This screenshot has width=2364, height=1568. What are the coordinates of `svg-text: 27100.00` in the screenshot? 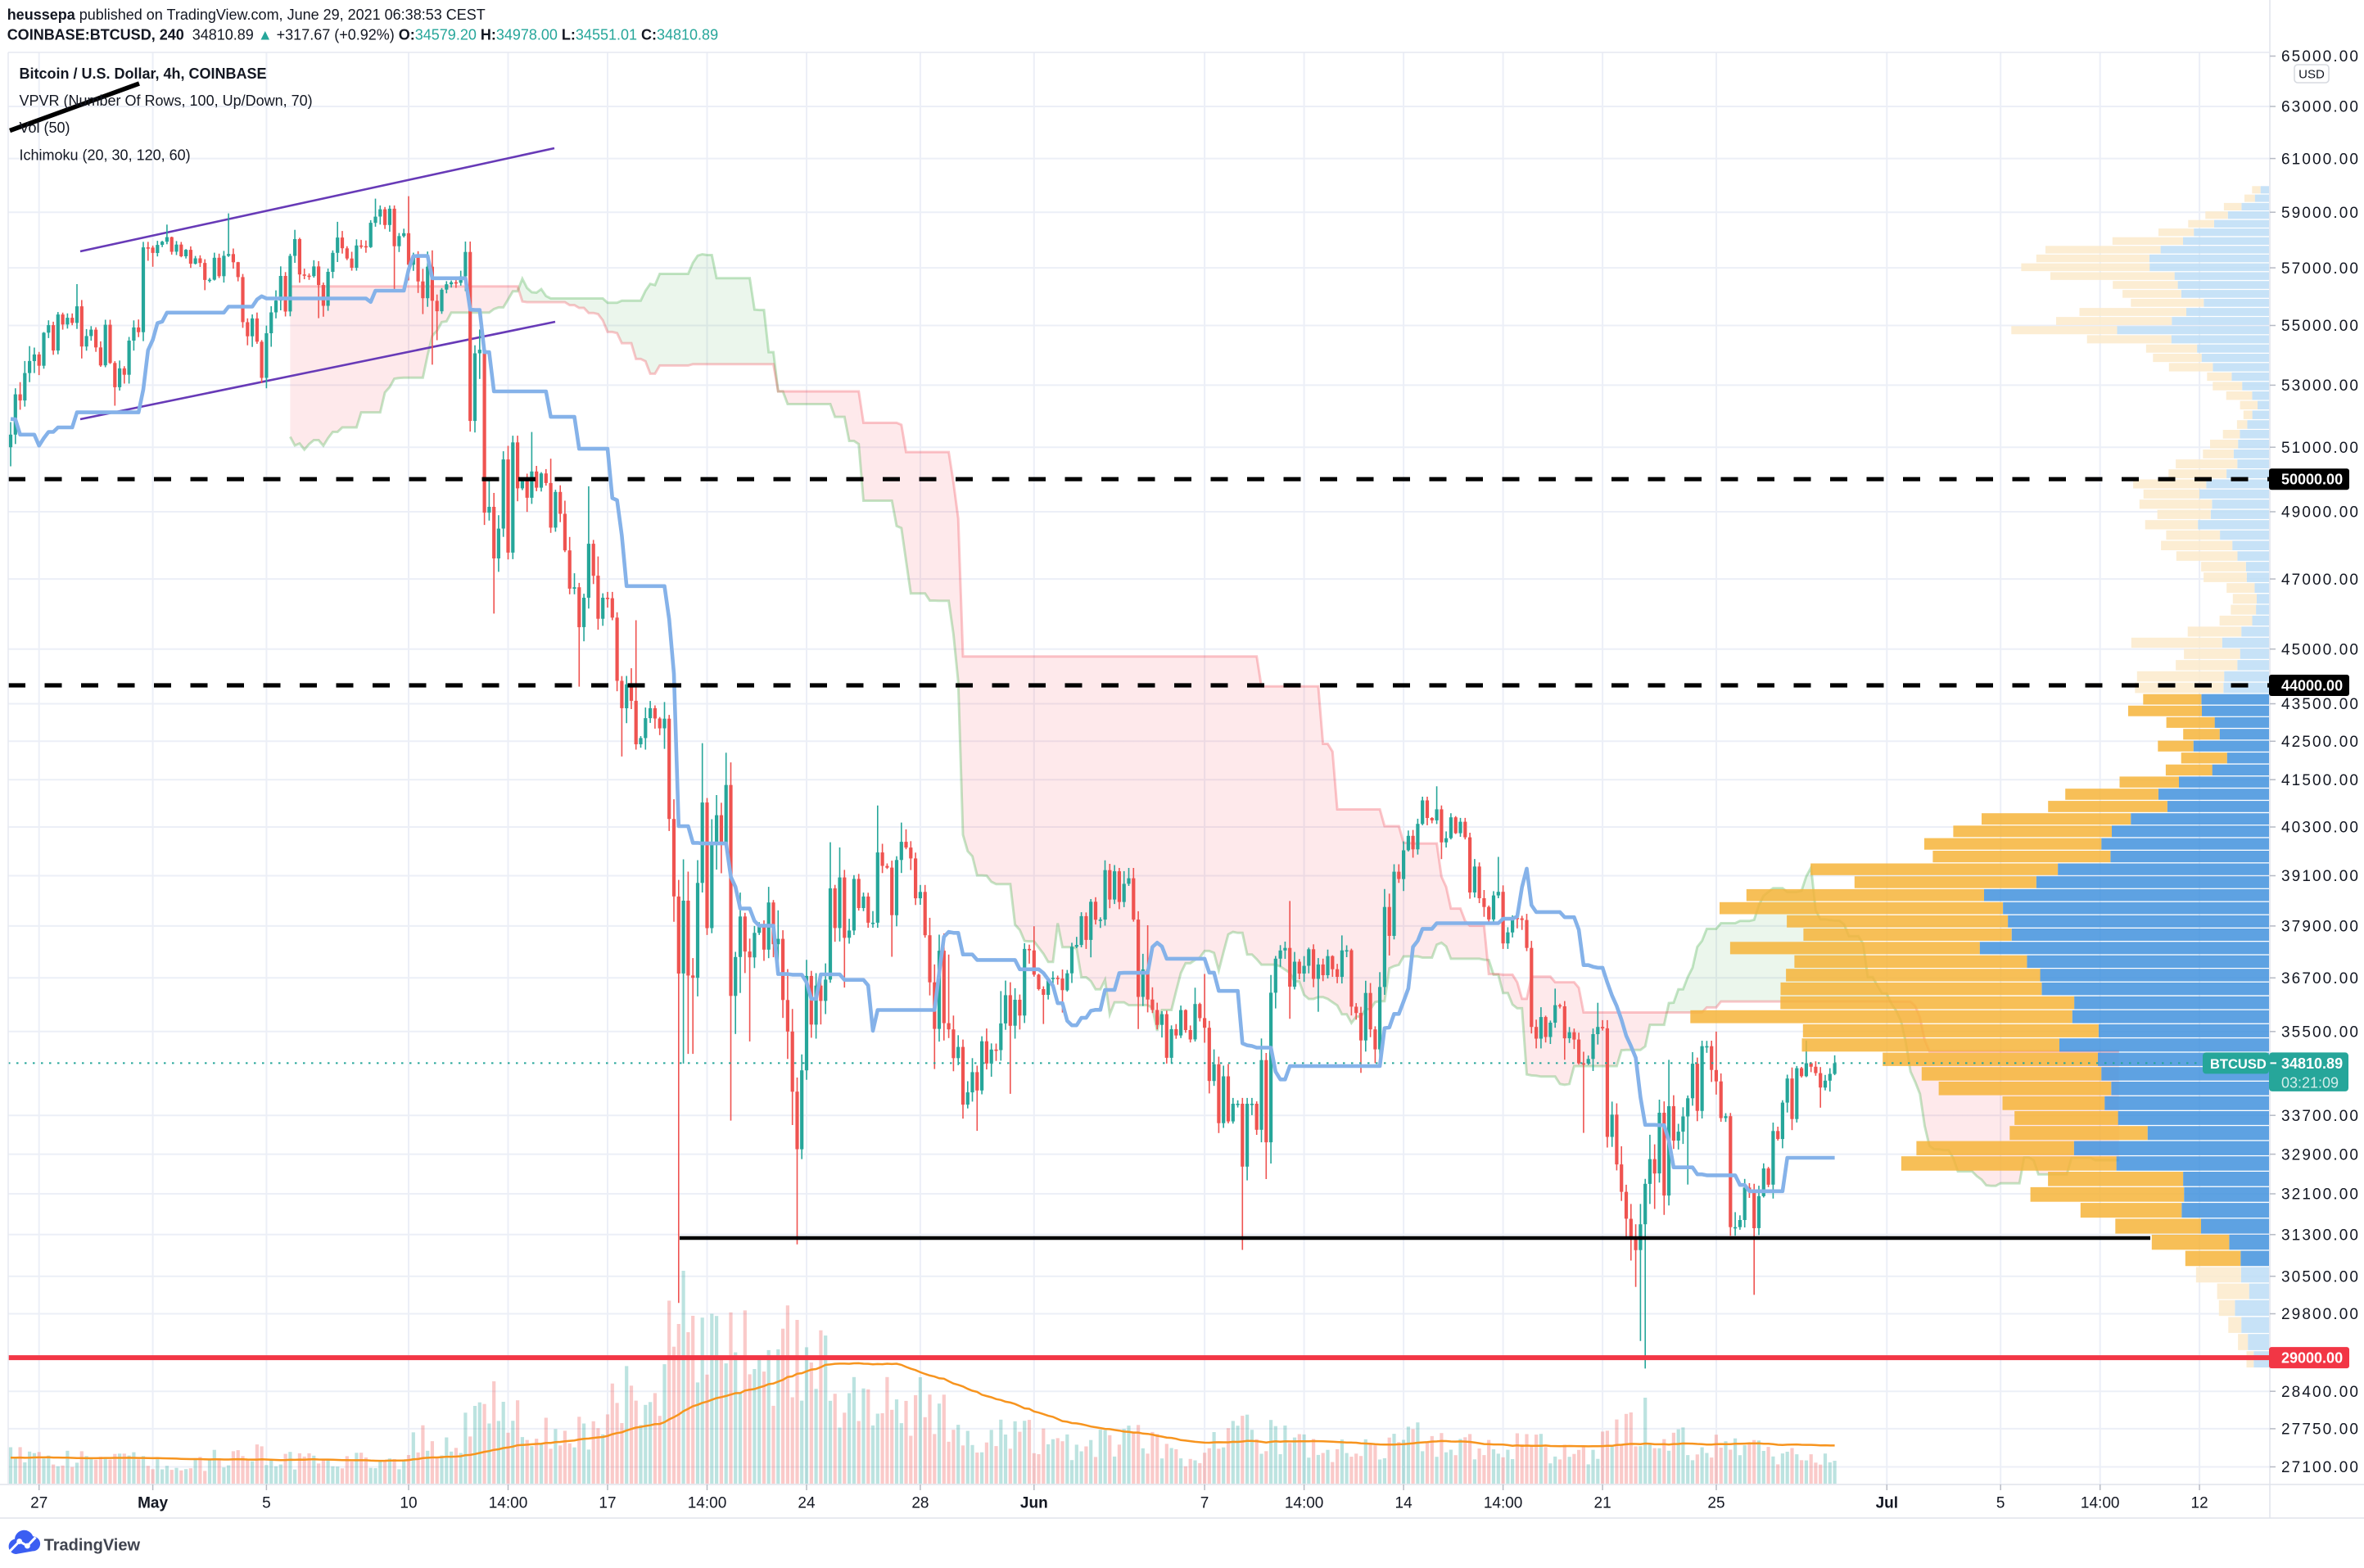 It's located at (2320, 1468).